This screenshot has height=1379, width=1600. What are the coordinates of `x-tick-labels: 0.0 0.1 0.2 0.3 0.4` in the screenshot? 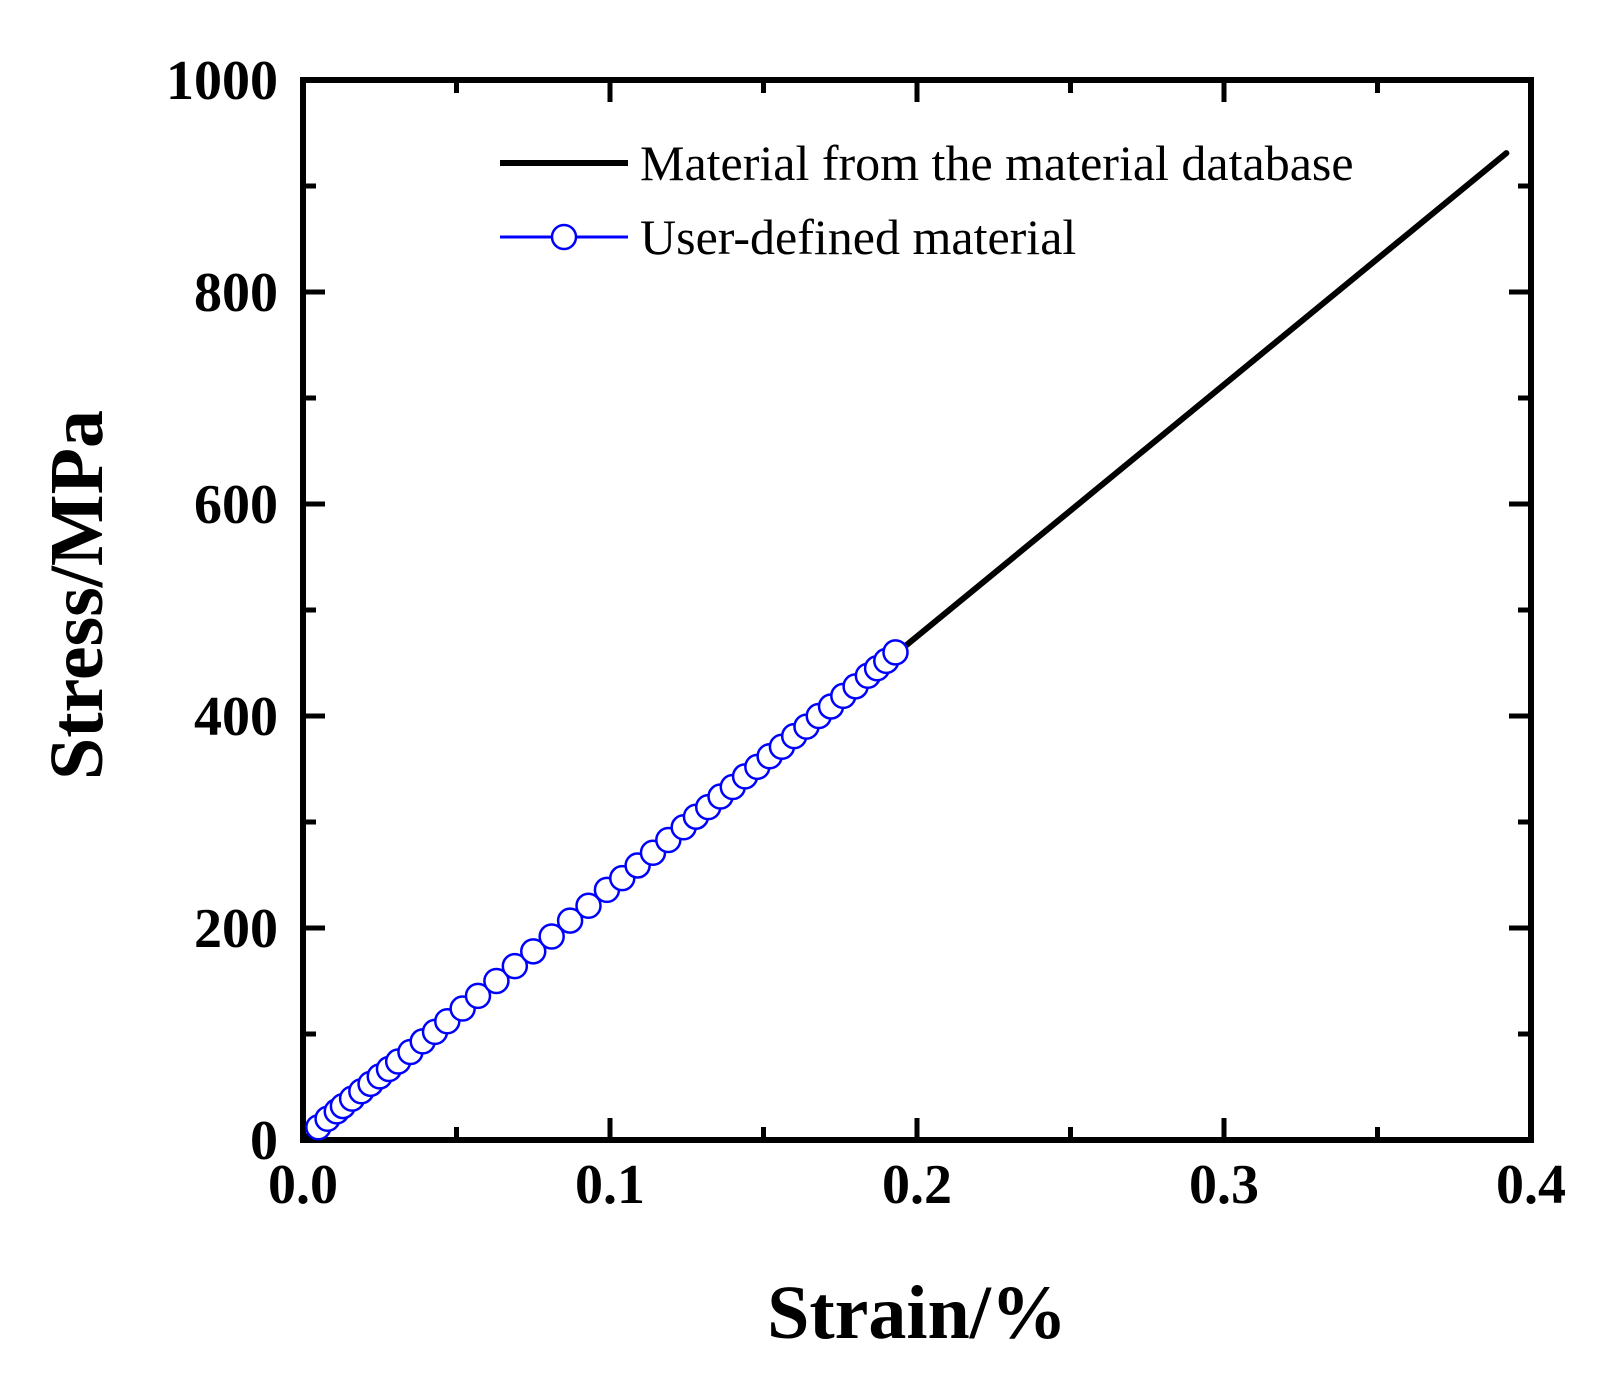 It's located at (917, 1185).